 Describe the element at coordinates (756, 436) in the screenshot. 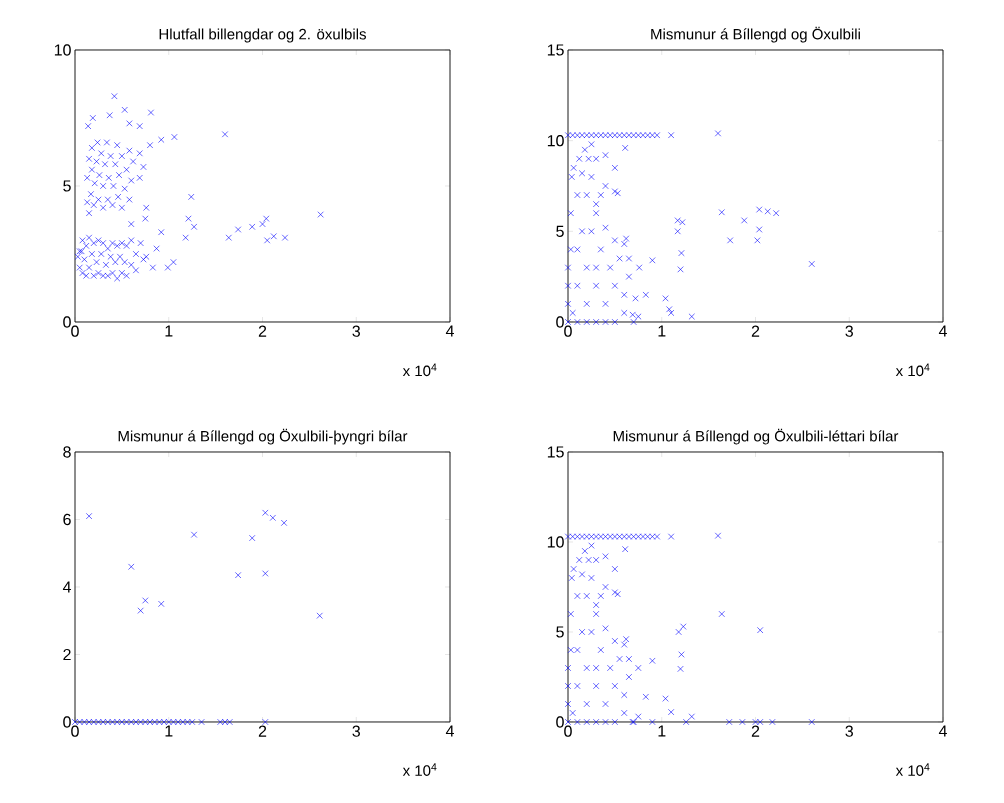

I see `chart-title: Mismunur á Bíllengd og Öxulbili-léttari bílar` at that location.